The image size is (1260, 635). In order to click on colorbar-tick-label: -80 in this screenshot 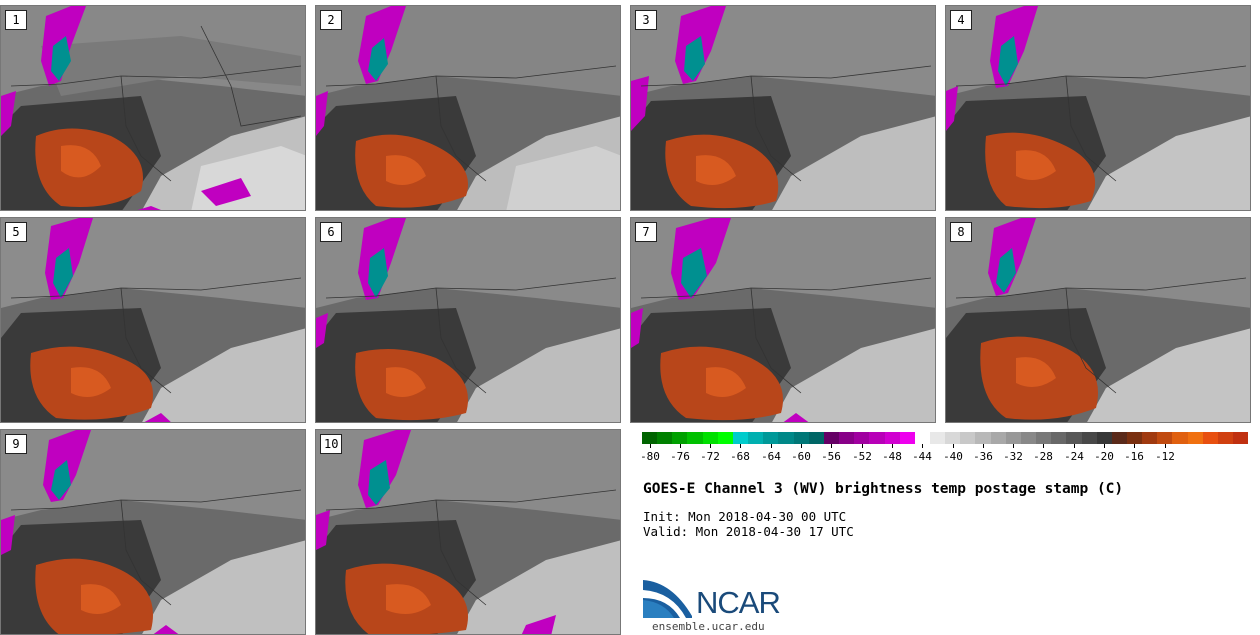, I will do `click(650, 456)`.